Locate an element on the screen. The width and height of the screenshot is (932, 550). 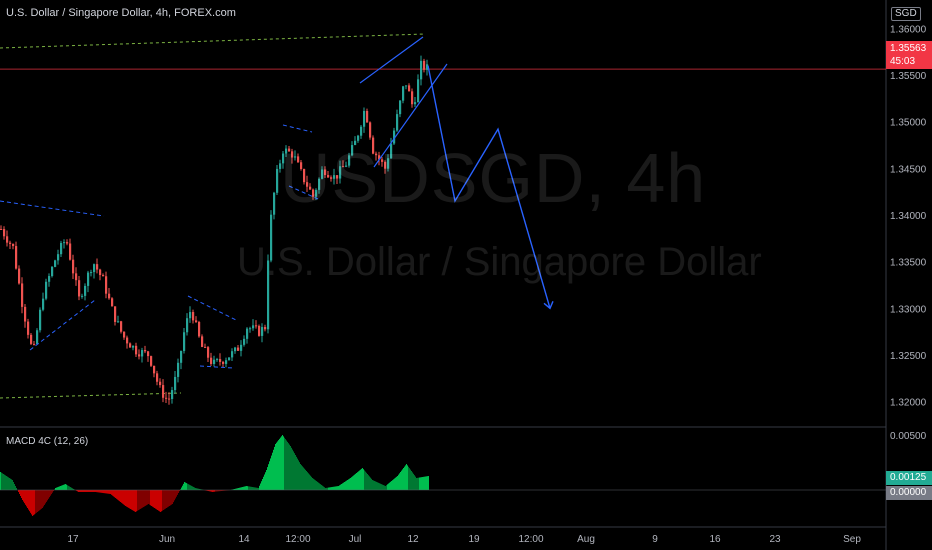
flag-lower-line is located at coordinates (216, 367).